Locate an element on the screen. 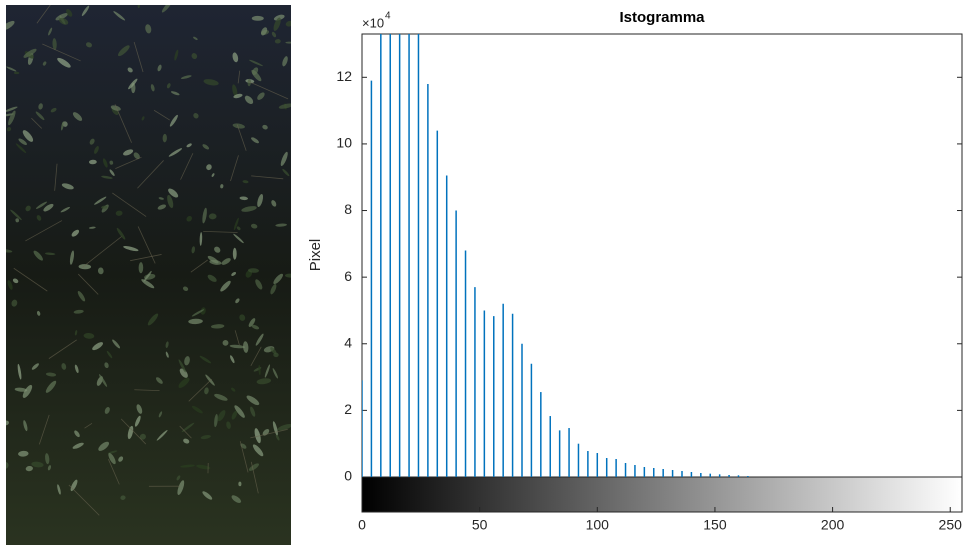 The image size is (965, 550). chart-title: Istogramma is located at coordinates (662, 17).